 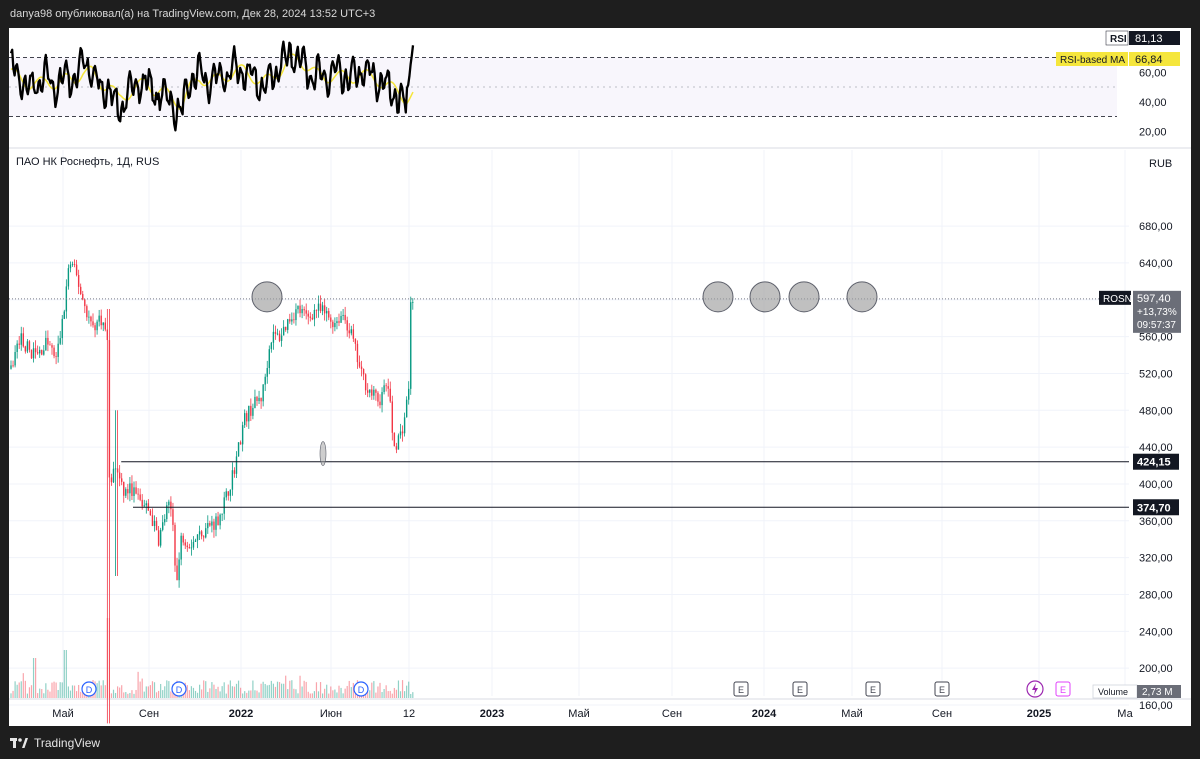 What do you see at coordinates (1156, 669) in the screenshot?
I see `price-tick-label: 200,00` at bounding box center [1156, 669].